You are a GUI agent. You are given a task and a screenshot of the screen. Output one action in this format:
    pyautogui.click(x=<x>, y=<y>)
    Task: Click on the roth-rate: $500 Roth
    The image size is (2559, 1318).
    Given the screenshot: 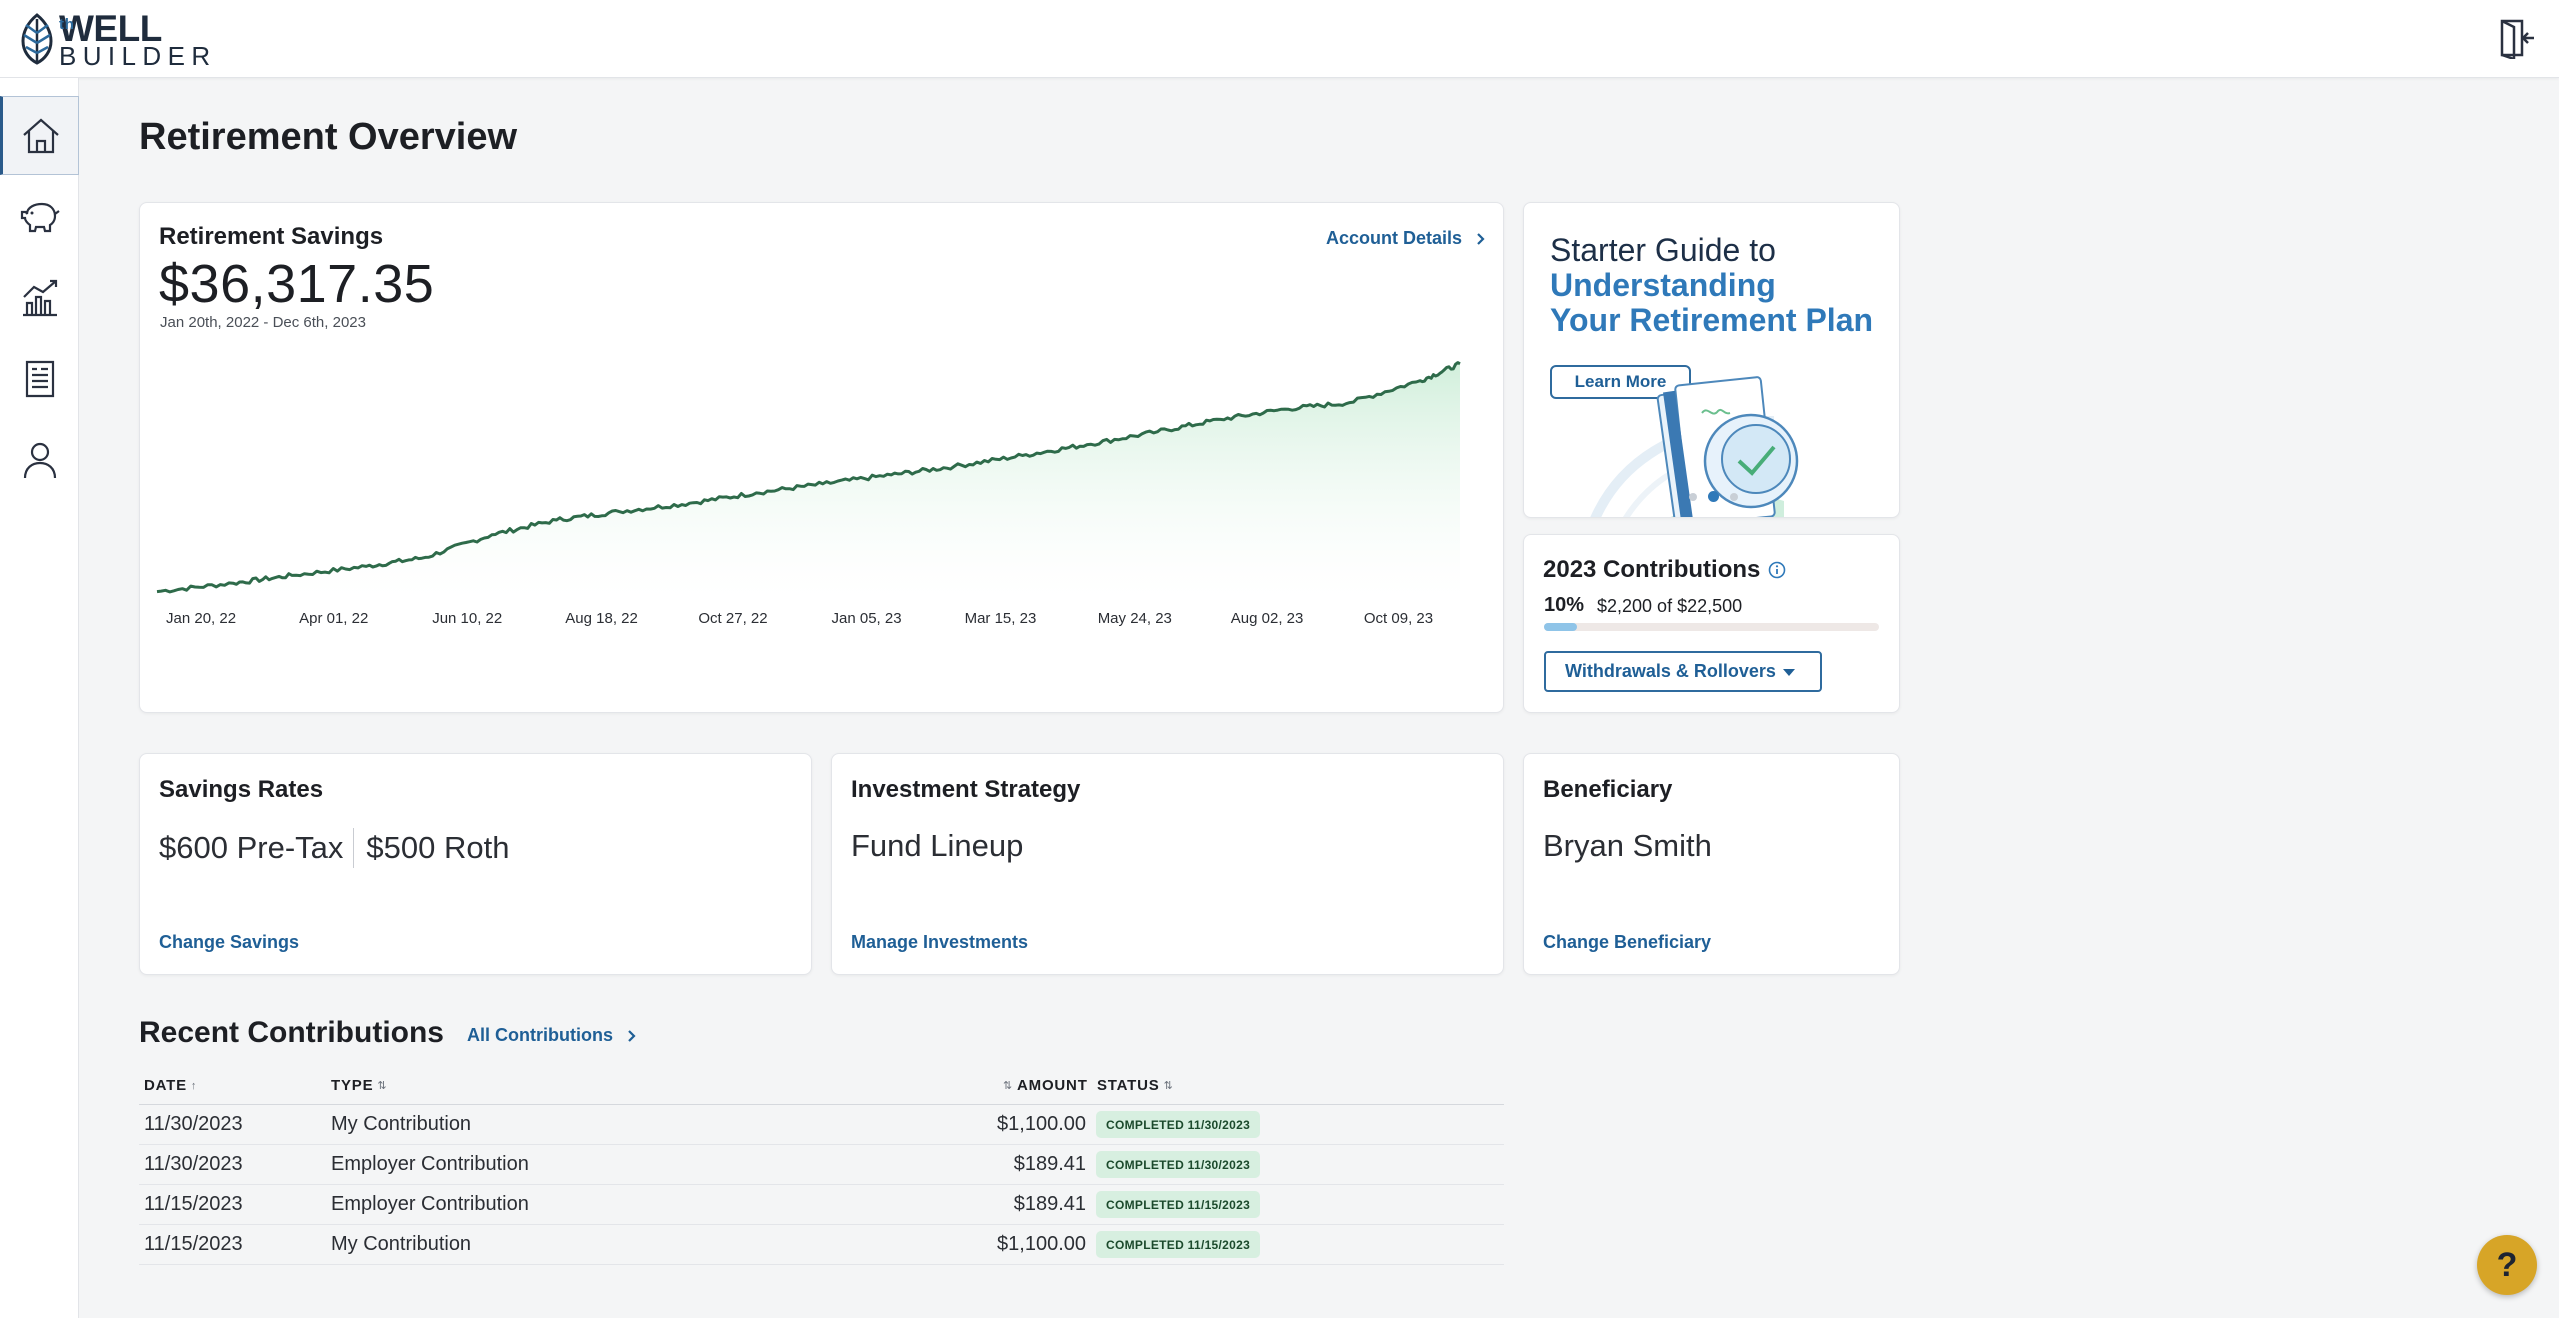 What is the action you would take?
    pyautogui.click(x=438, y=847)
    